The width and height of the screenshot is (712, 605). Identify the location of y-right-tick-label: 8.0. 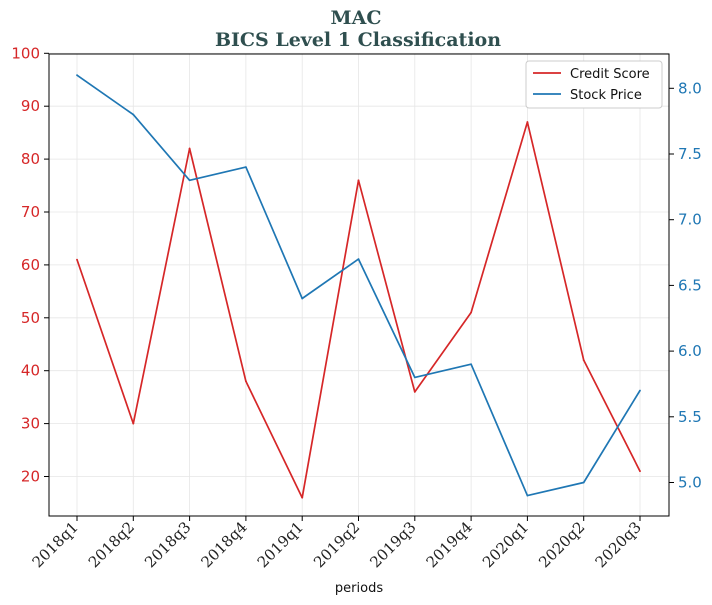
(690, 88).